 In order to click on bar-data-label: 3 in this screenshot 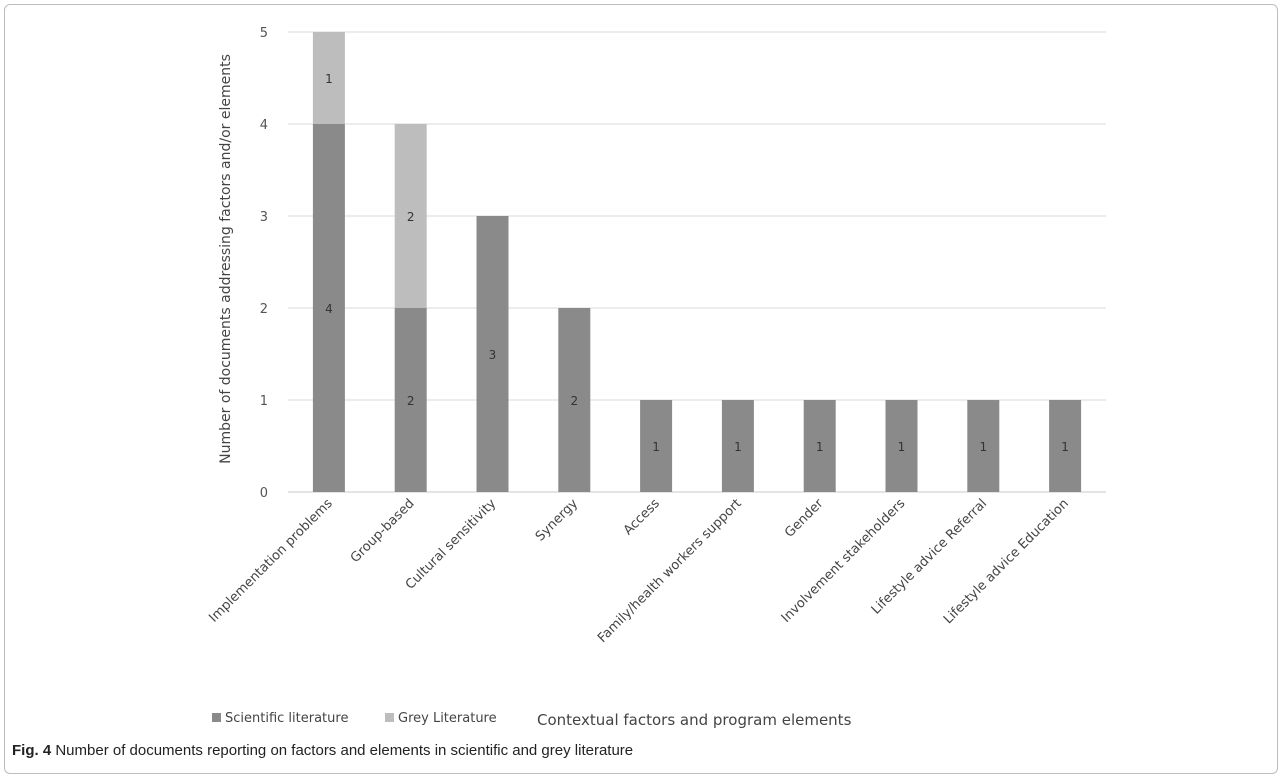, I will do `click(493, 355)`.